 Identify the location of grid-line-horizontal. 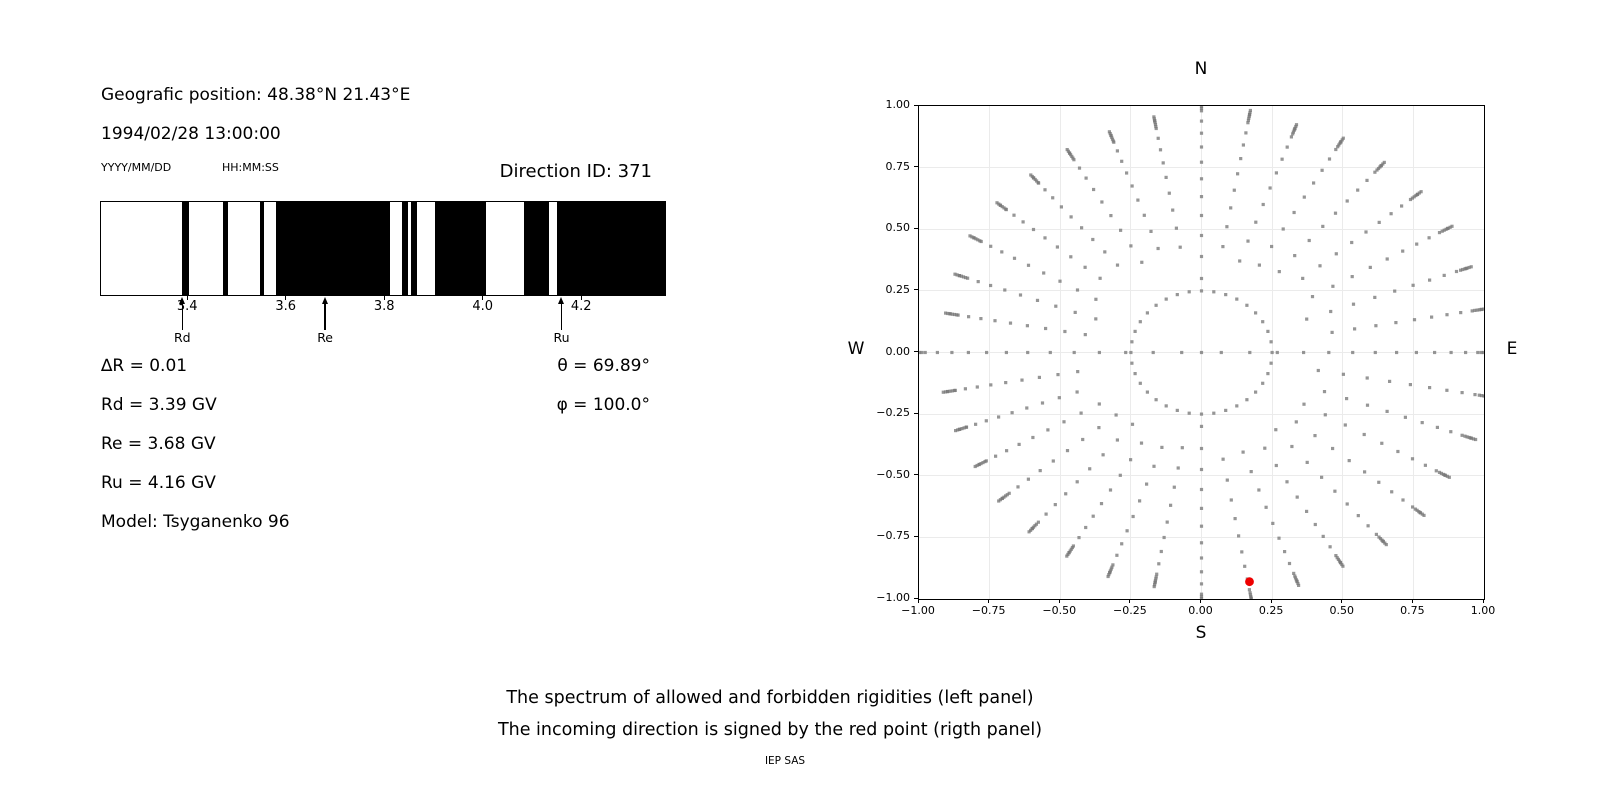
(1201, 168).